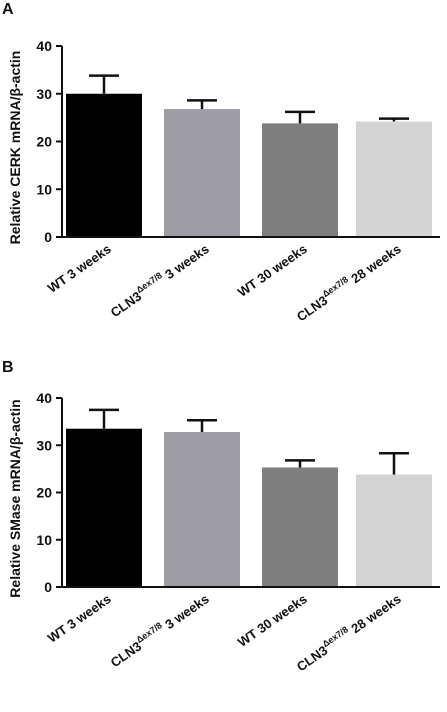 The height and width of the screenshot is (712, 447). Describe the element at coordinates (8, 9) in the screenshot. I see `panel-letter: A` at that location.